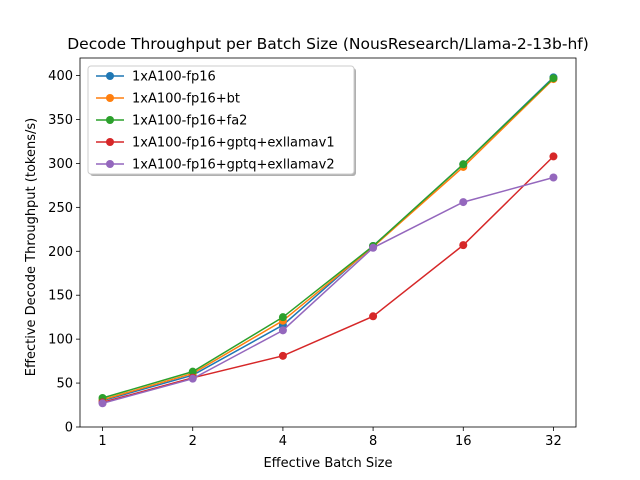 Image resolution: width=640 pixels, height=480 pixels. I want to click on x-tick-label: 16, so click(463, 441).